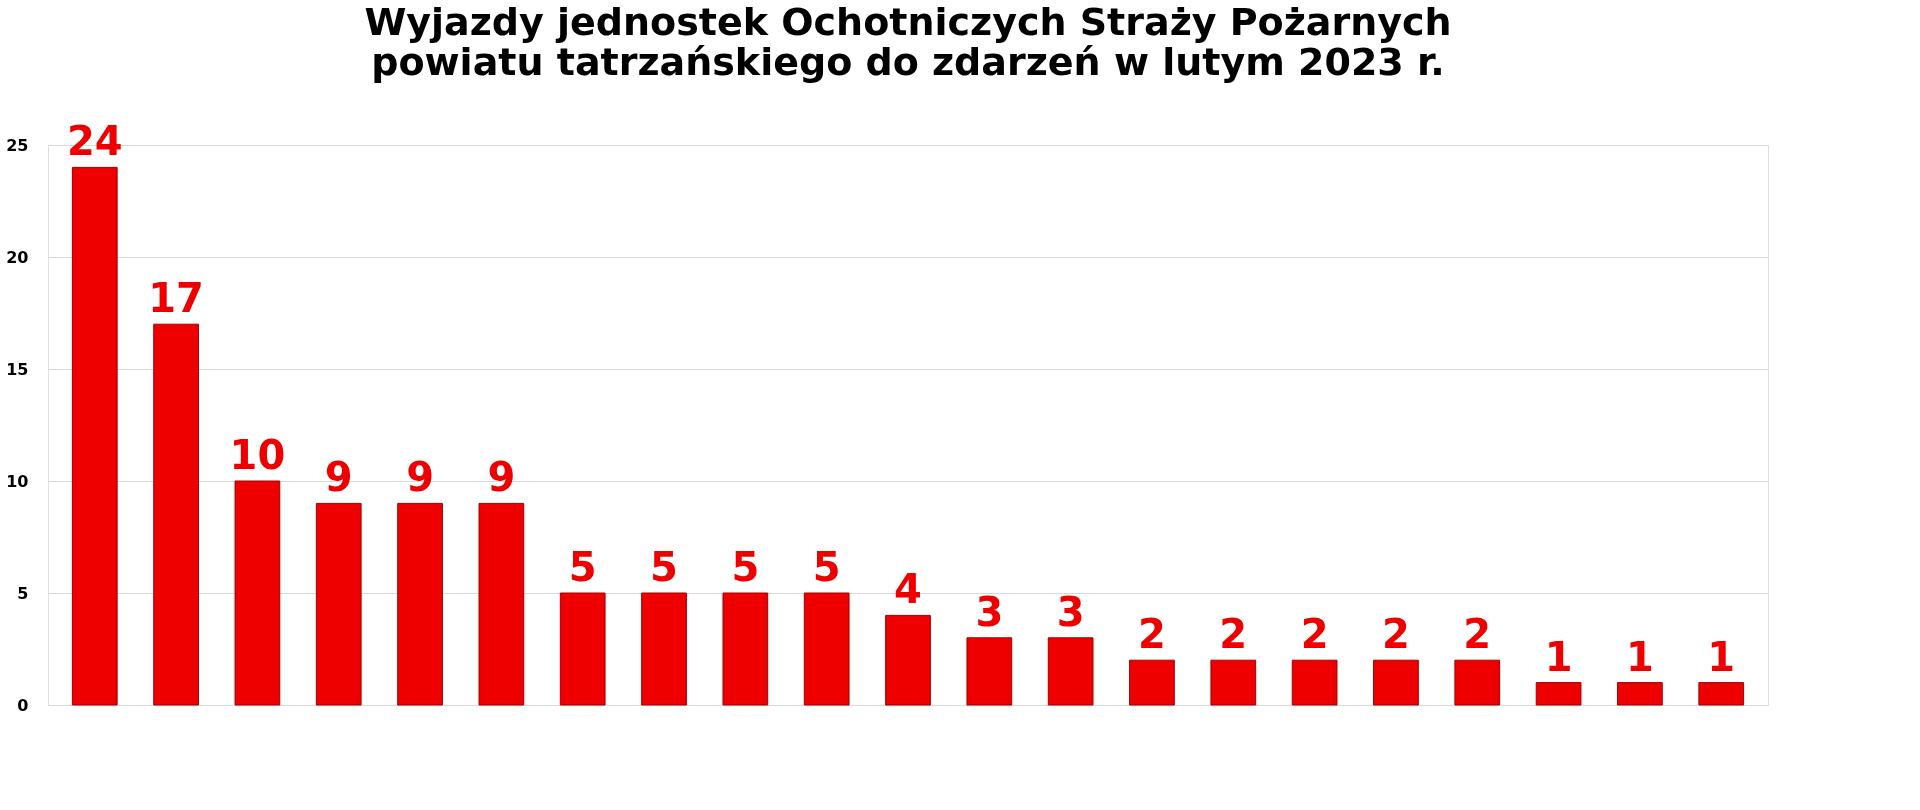 The width and height of the screenshot is (1920, 810). What do you see at coordinates (23, 705) in the screenshot?
I see `y-tick-label: 0` at bounding box center [23, 705].